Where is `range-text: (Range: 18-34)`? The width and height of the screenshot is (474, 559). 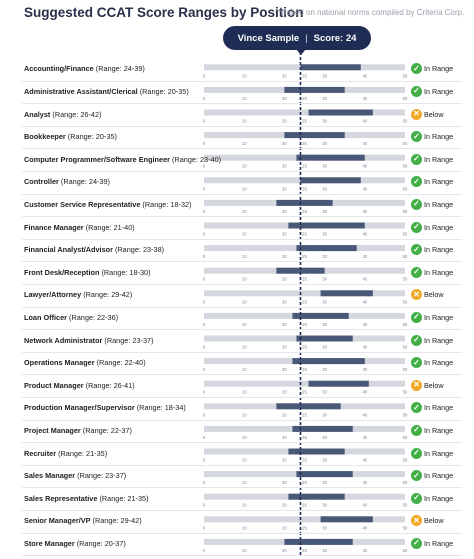 range-text: (Range: 18-34) is located at coordinates (160, 408).